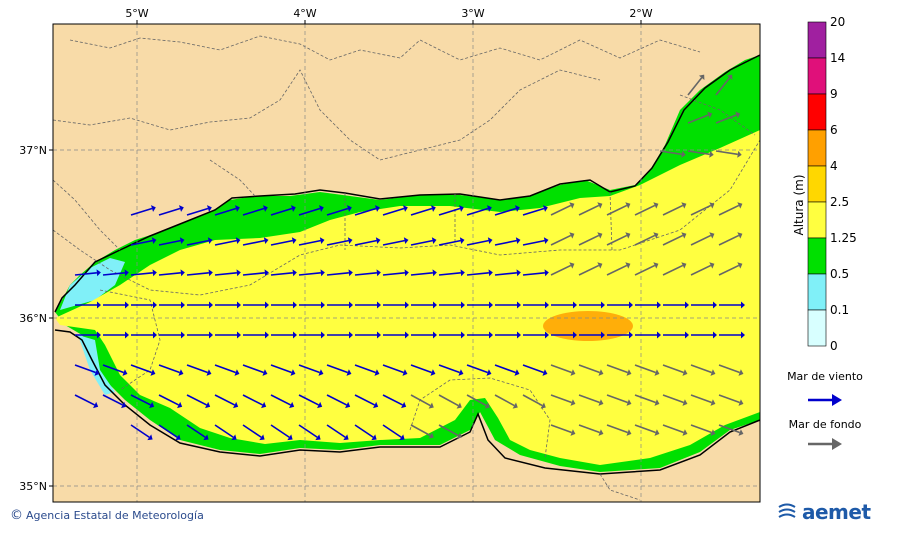 The image size is (900, 533). What do you see at coordinates (799, 204) in the screenshot?
I see `legend-title: Altura (m)` at bounding box center [799, 204].